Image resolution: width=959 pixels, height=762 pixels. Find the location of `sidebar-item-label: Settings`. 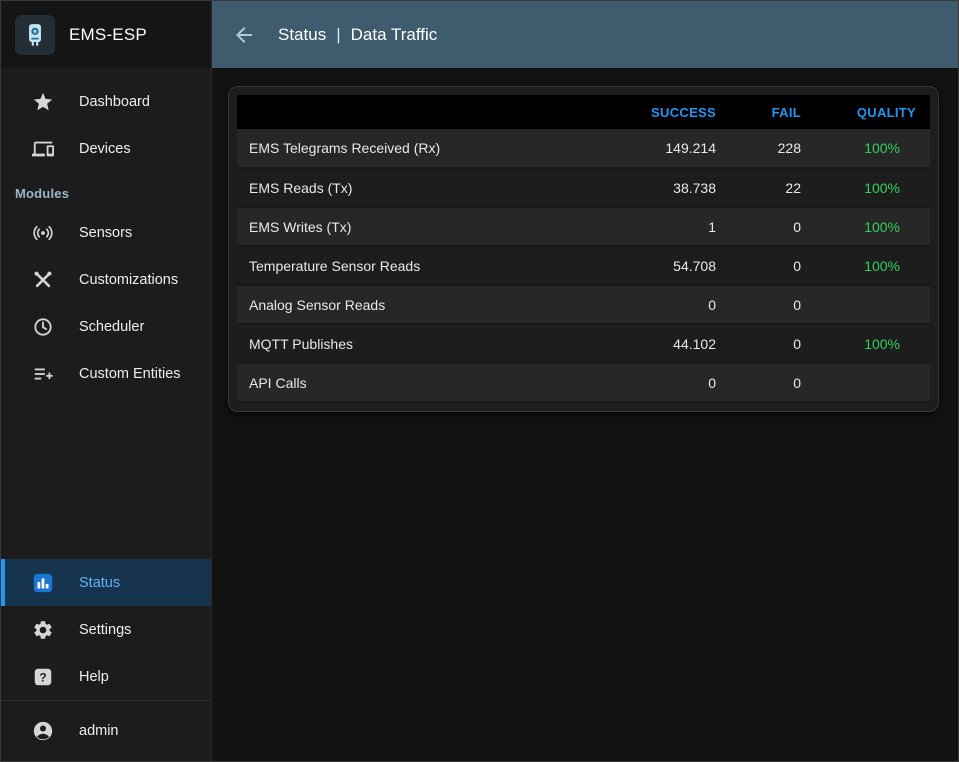

sidebar-item-label: Settings is located at coordinates (105, 629).